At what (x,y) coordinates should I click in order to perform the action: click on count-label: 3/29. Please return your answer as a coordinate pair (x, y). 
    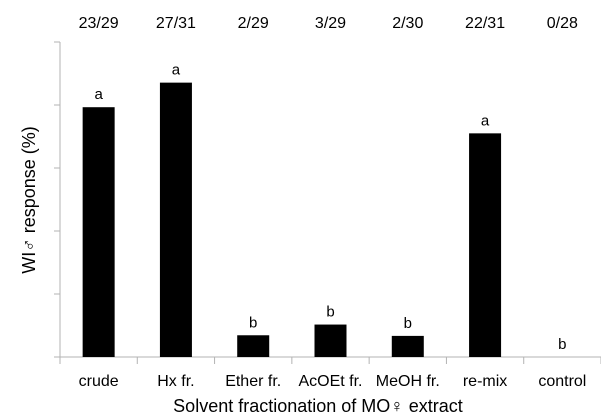
    Looking at the image, I should click on (330, 23).